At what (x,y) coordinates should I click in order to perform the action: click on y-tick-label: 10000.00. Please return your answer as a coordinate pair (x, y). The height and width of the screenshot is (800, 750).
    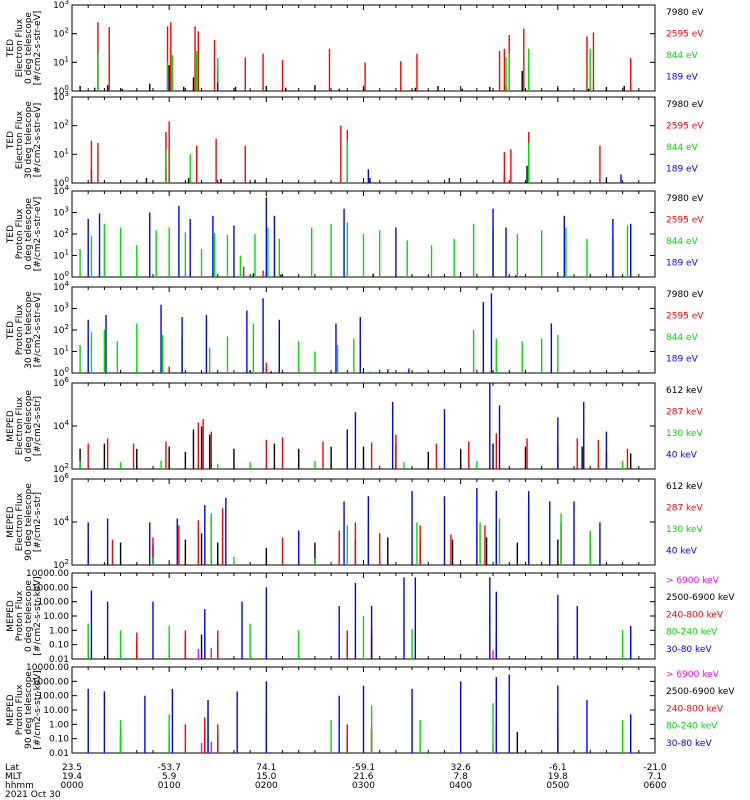
    Looking at the image, I should click on (47, 574).